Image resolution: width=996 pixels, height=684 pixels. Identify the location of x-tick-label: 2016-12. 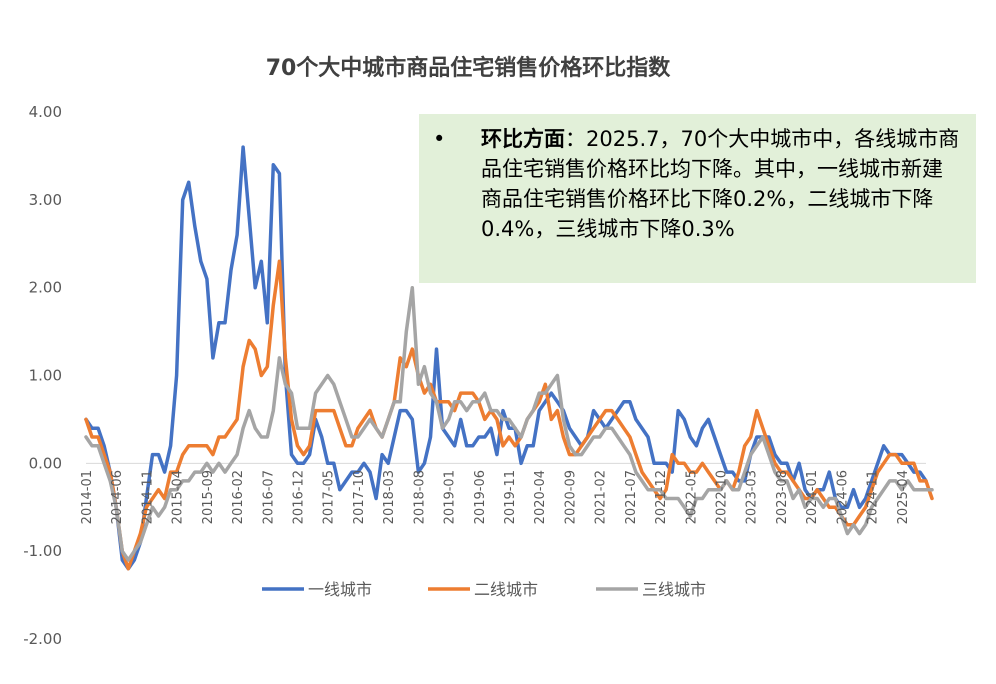
(299, 497).